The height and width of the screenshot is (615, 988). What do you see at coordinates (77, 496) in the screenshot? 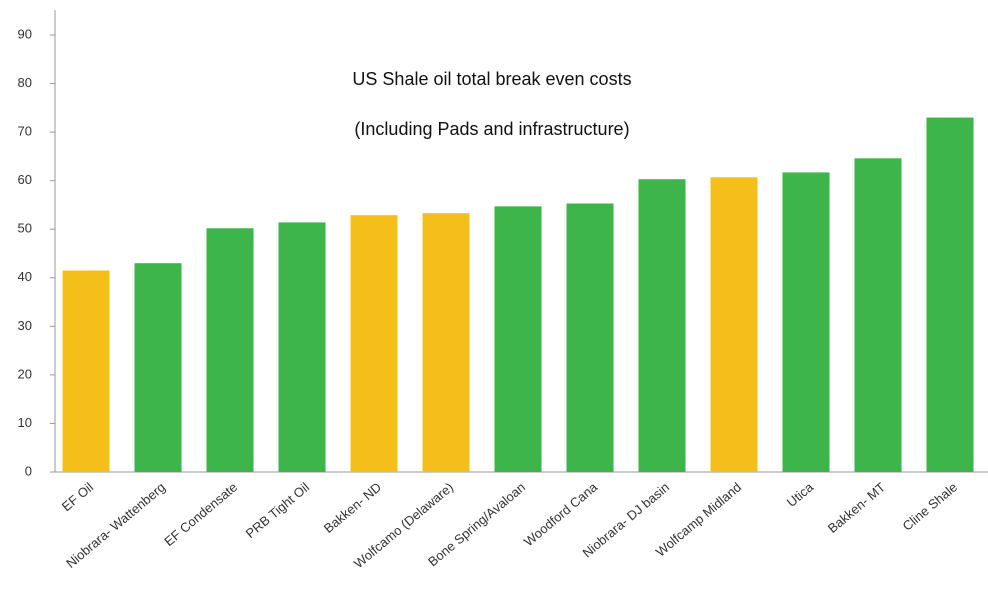
I see `x-tick-label: EF Oil` at bounding box center [77, 496].